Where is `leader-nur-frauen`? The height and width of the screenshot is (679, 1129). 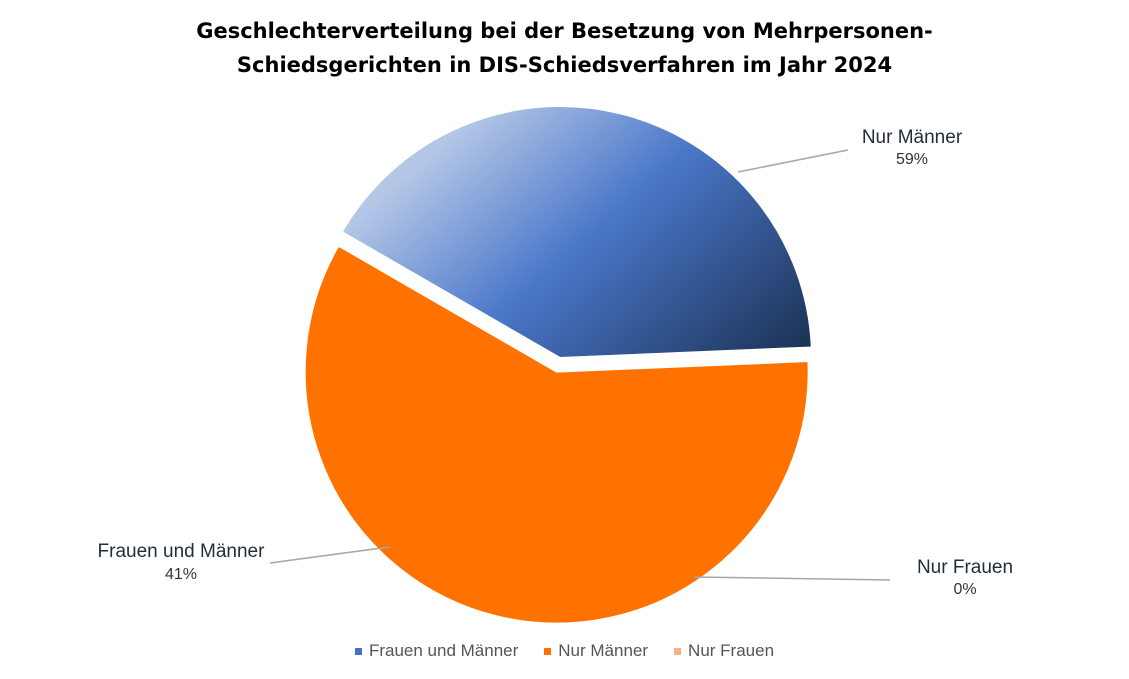
leader-nur-frauen is located at coordinates (792, 578).